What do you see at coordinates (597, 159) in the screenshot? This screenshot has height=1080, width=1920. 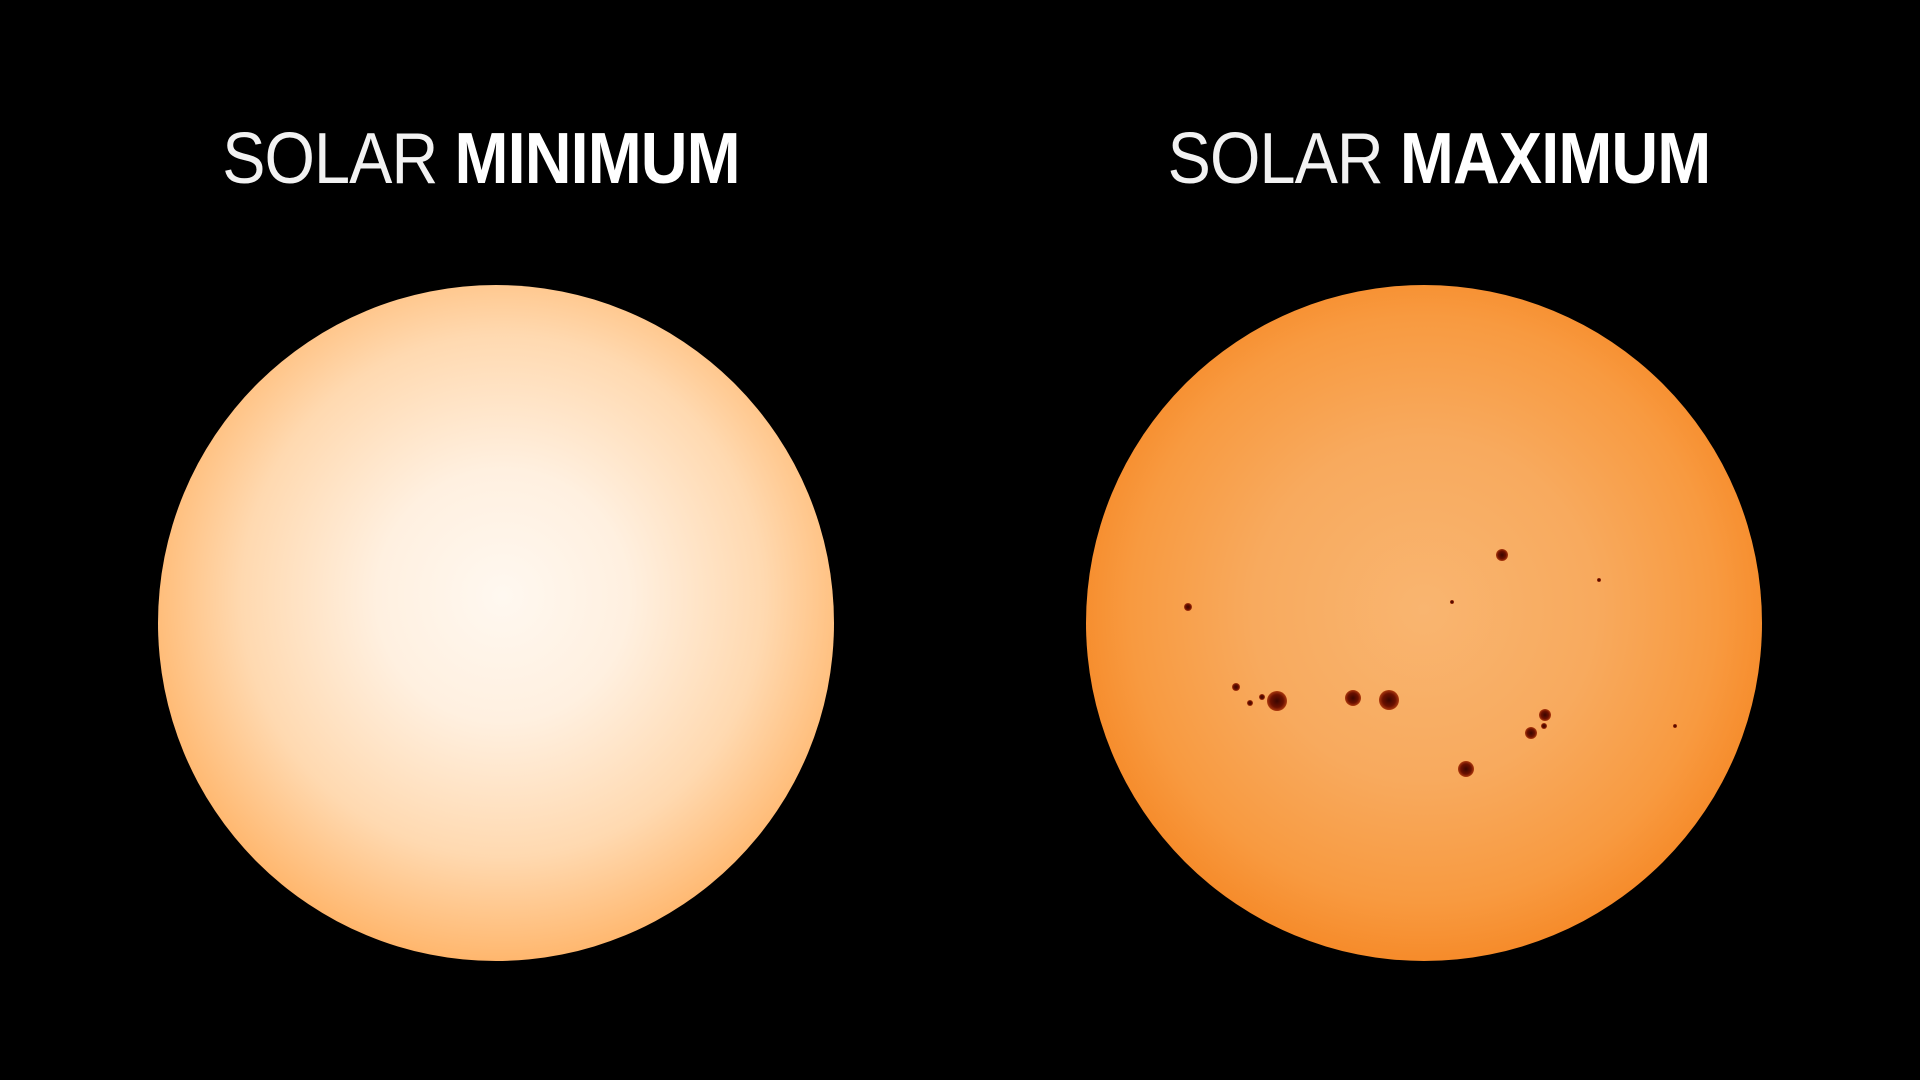 I see `title-bold: MINIMUM` at bounding box center [597, 159].